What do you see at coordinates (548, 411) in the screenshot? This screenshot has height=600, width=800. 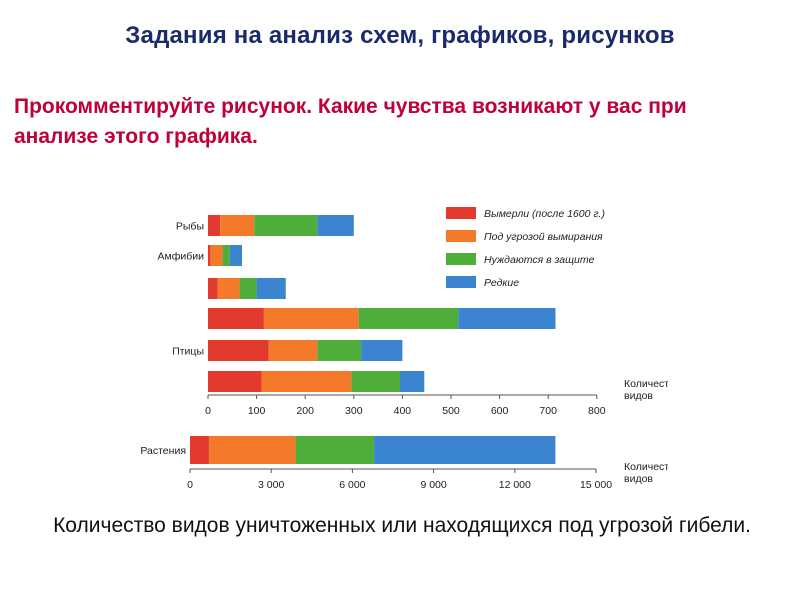 I see `x-tick-label: 700` at bounding box center [548, 411].